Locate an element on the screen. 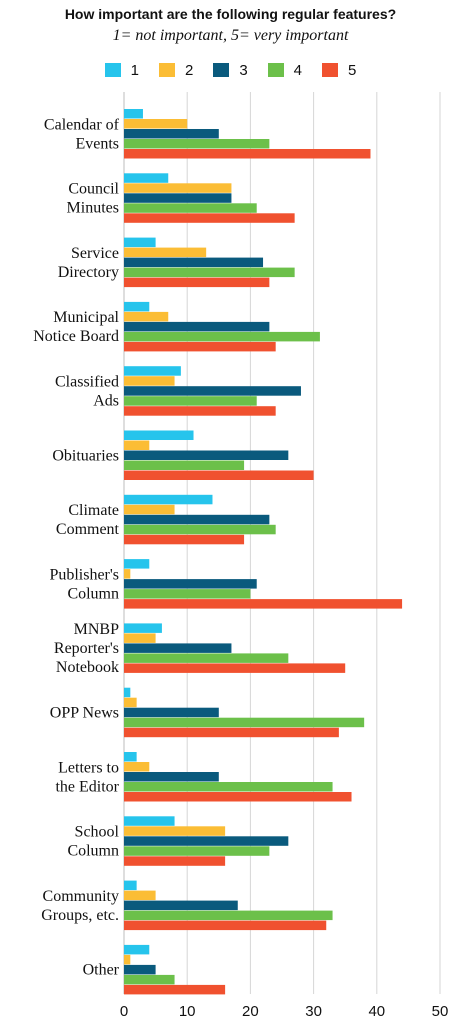  category-label-line: Directory is located at coordinates (88, 272).